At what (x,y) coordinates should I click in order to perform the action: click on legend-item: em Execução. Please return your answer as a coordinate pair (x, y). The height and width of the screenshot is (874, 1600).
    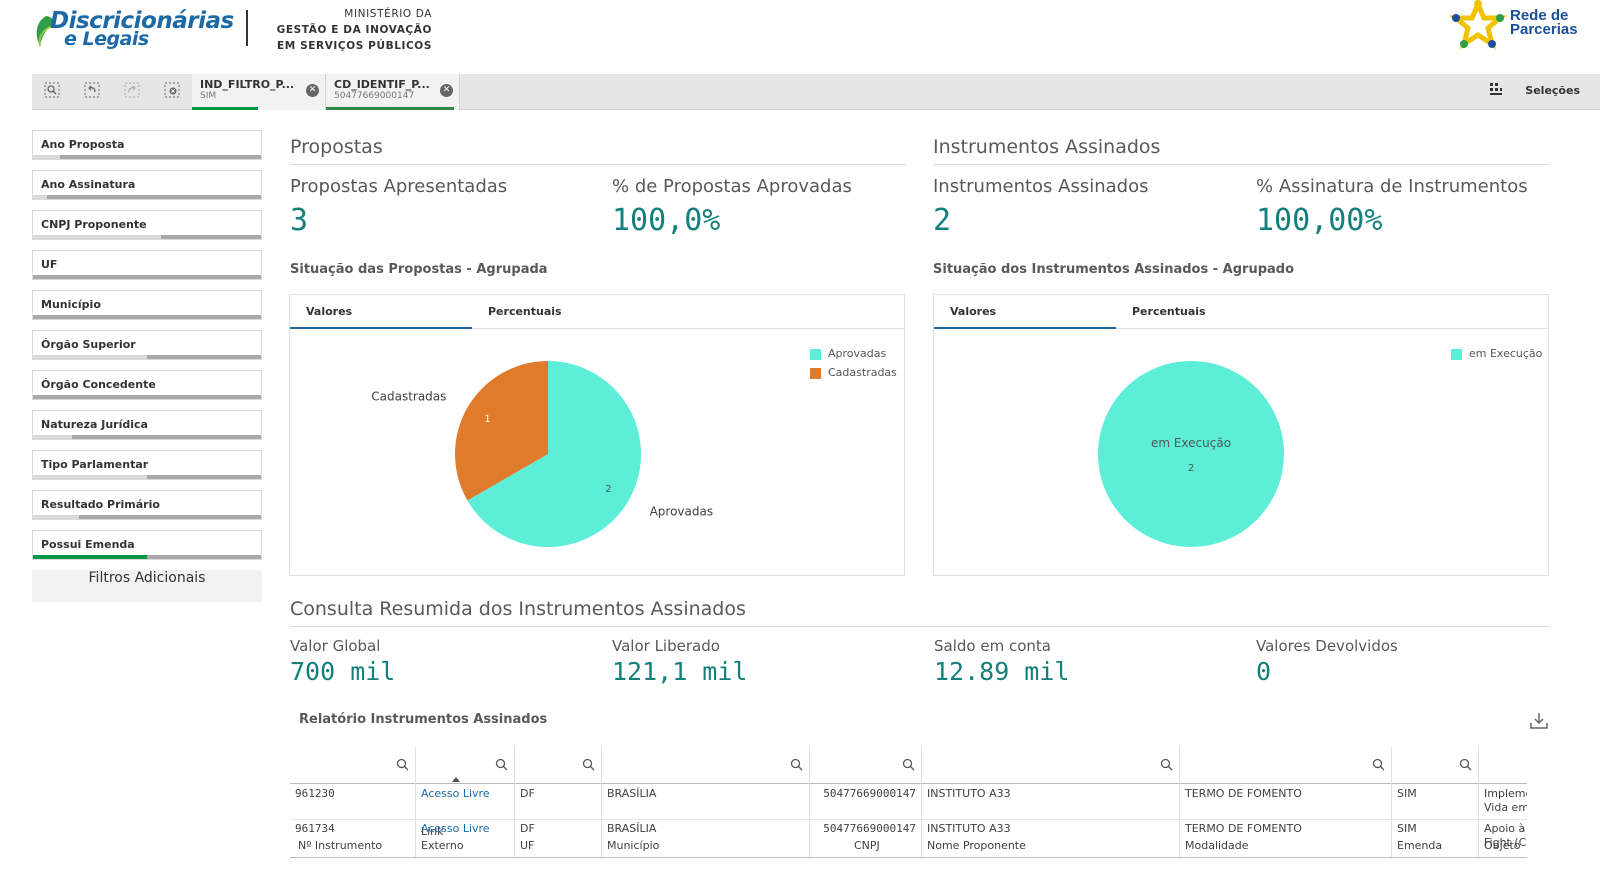
    Looking at the image, I should click on (1496, 356).